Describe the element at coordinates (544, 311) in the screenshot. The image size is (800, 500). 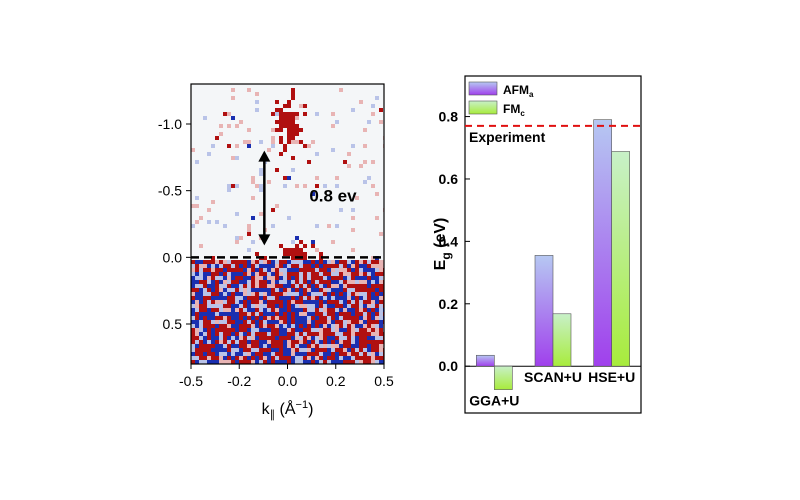
I see `bar-afm-scan-u` at that location.